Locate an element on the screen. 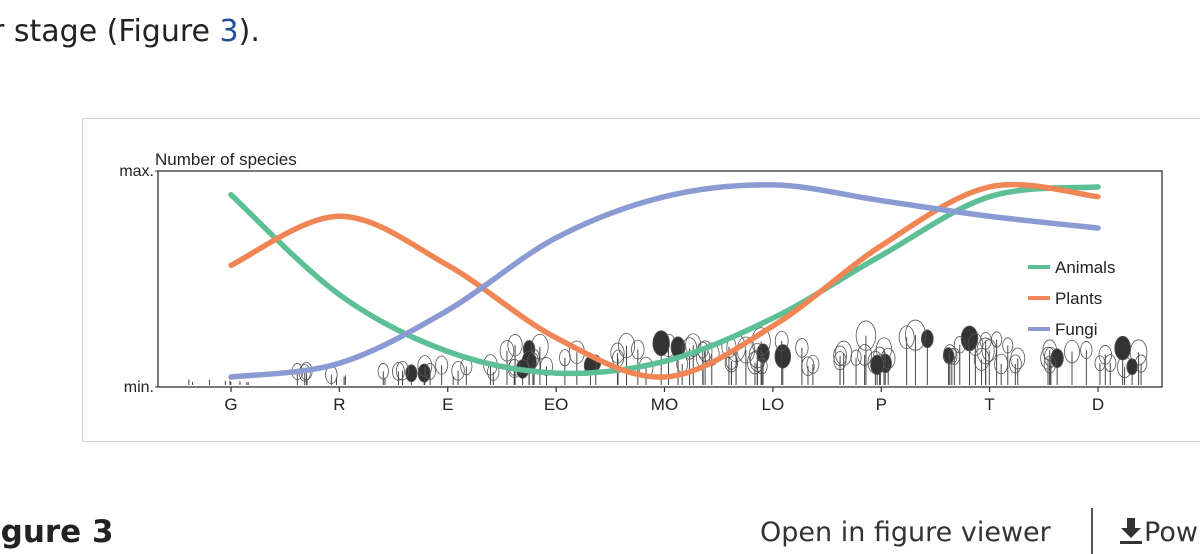 The image size is (1200, 554). body-text-suffix: ). is located at coordinates (249, 31).